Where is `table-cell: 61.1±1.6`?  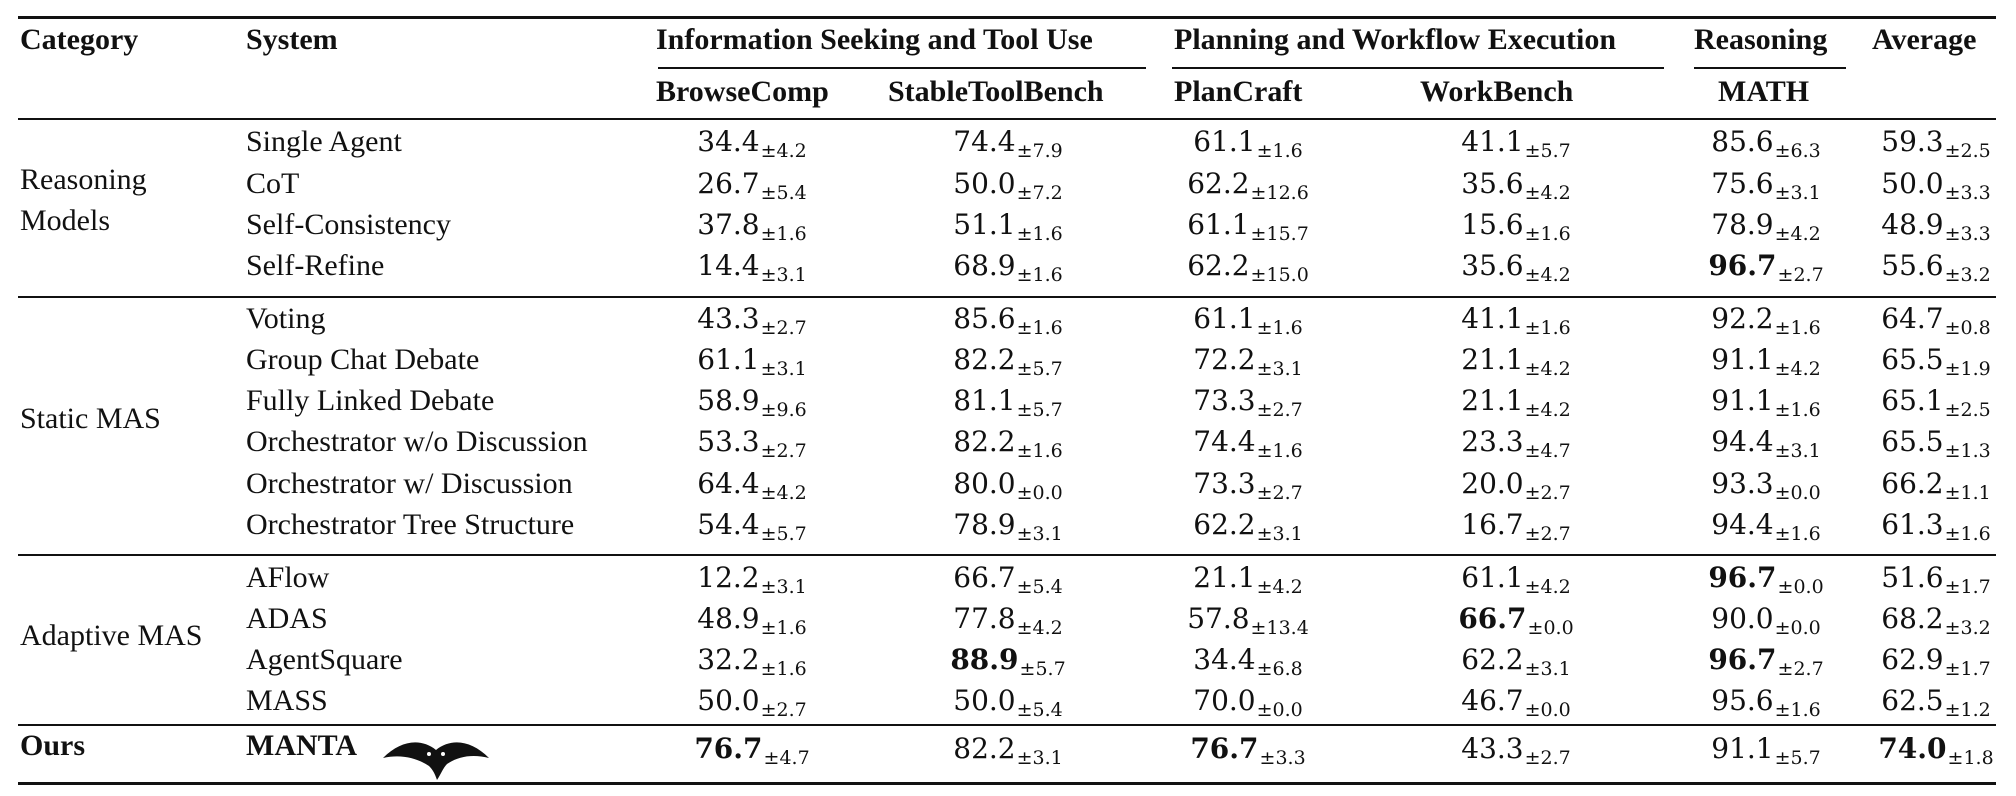 table-cell: 61.1±1.6 is located at coordinates (1247, 320).